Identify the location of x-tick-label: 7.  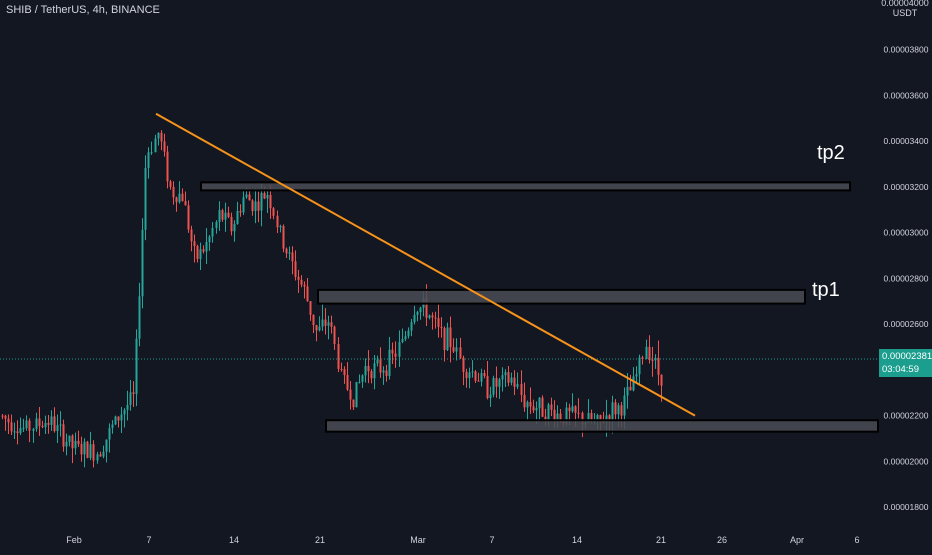
(491, 540).